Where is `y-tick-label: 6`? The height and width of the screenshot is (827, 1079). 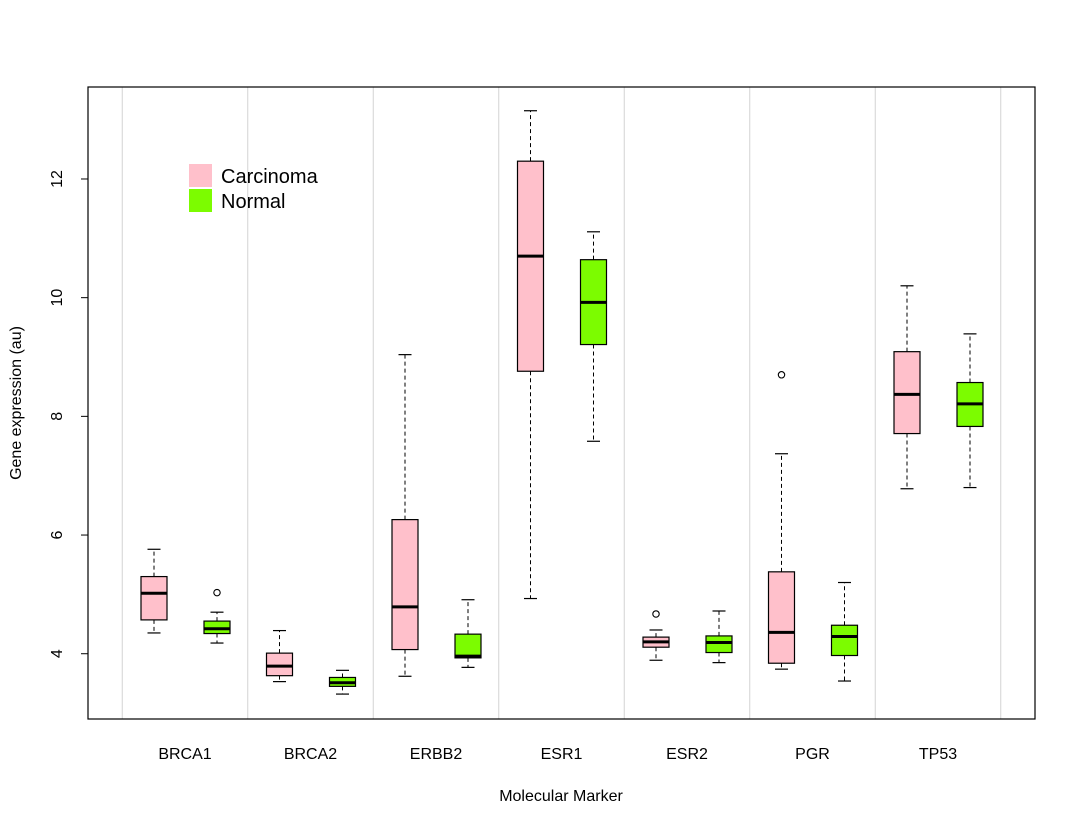
y-tick-label: 6 is located at coordinates (57, 534).